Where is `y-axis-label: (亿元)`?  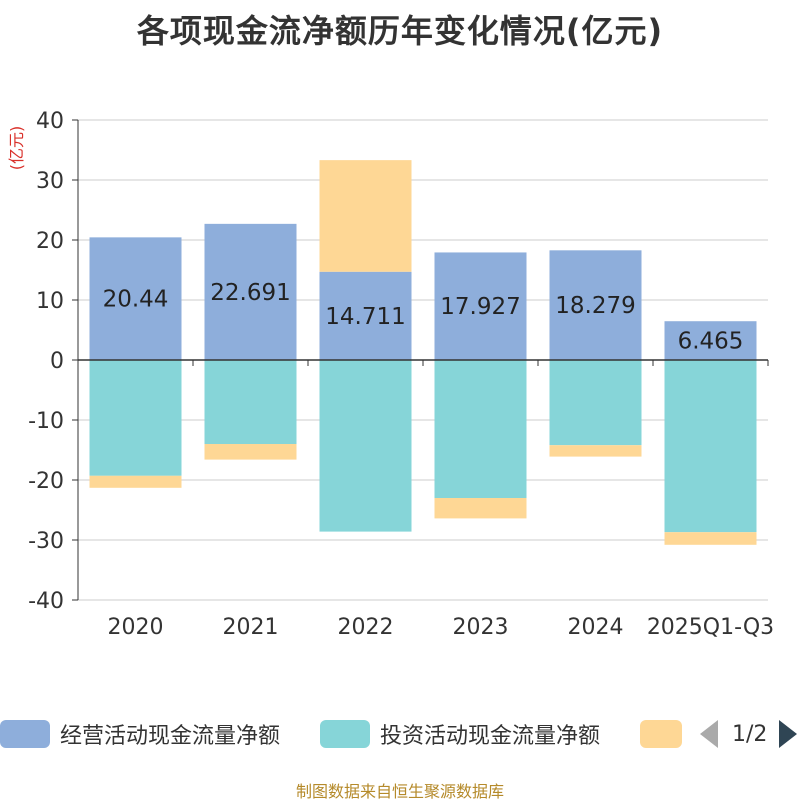 y-axis-label: (亿元) is located at coordinates (16, 148).